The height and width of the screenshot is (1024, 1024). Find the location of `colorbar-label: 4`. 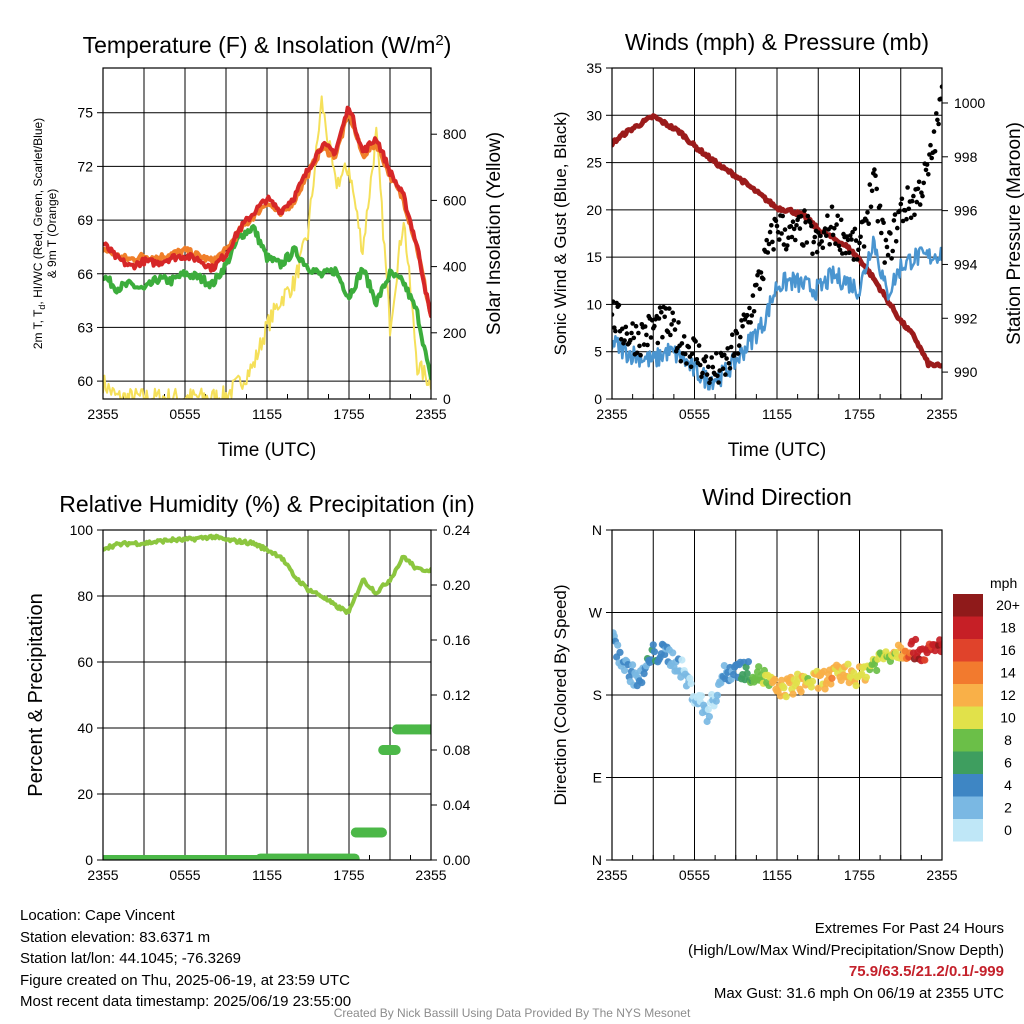

colorbar-label: 4 is located at coordinates (1008, 785).